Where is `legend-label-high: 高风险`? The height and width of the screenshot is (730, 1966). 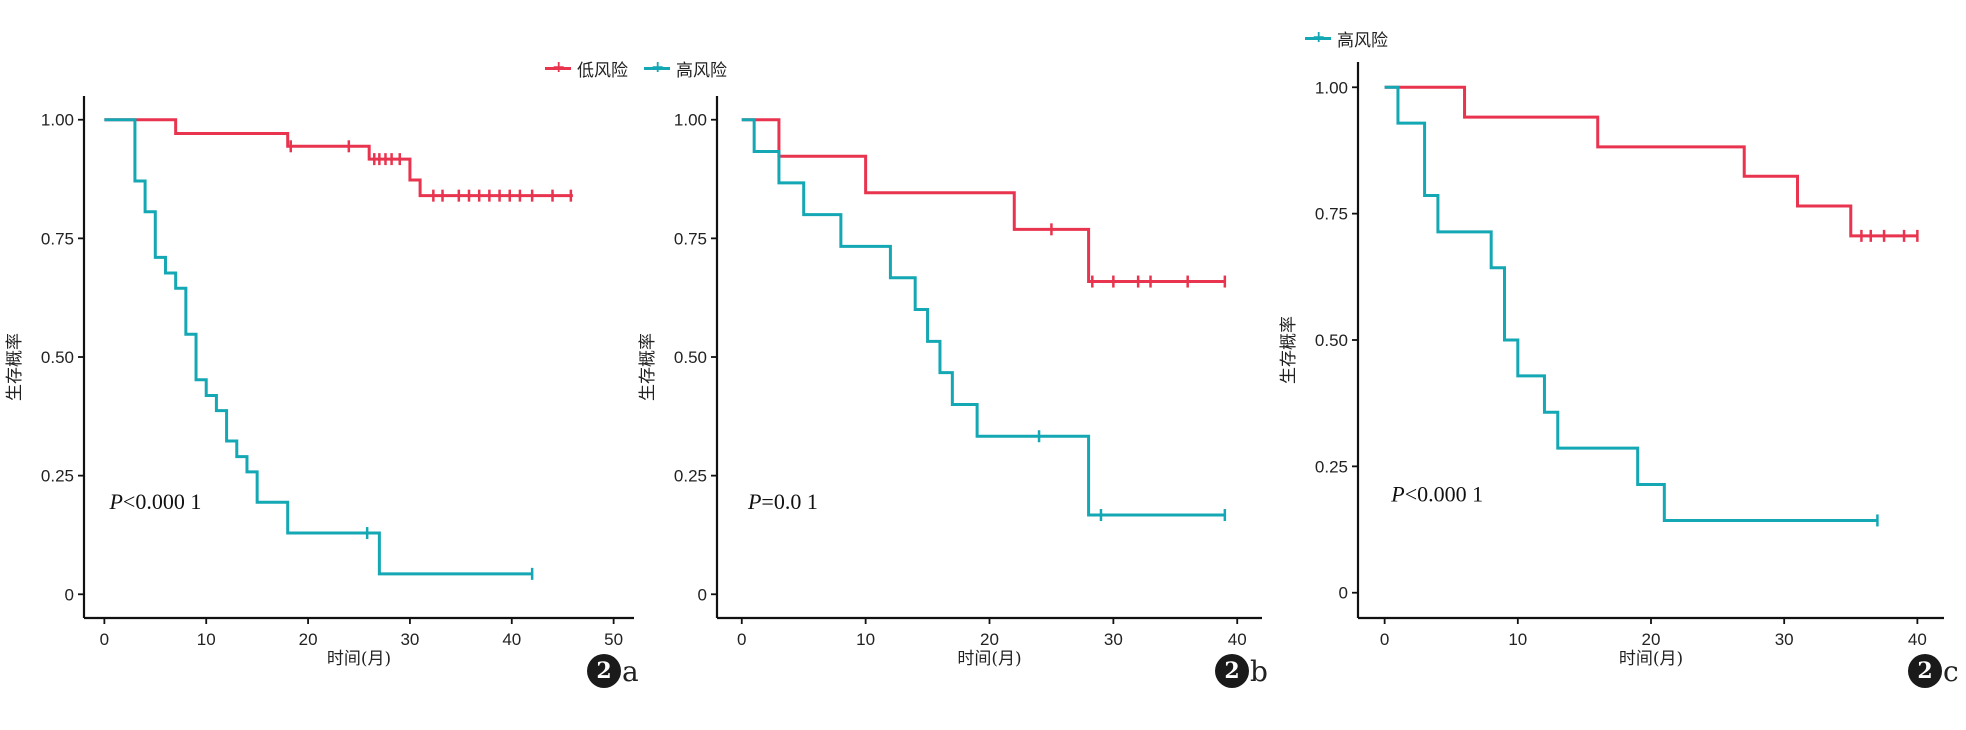 legend-label-high: 高风险 is located at coordinates (701, 71).